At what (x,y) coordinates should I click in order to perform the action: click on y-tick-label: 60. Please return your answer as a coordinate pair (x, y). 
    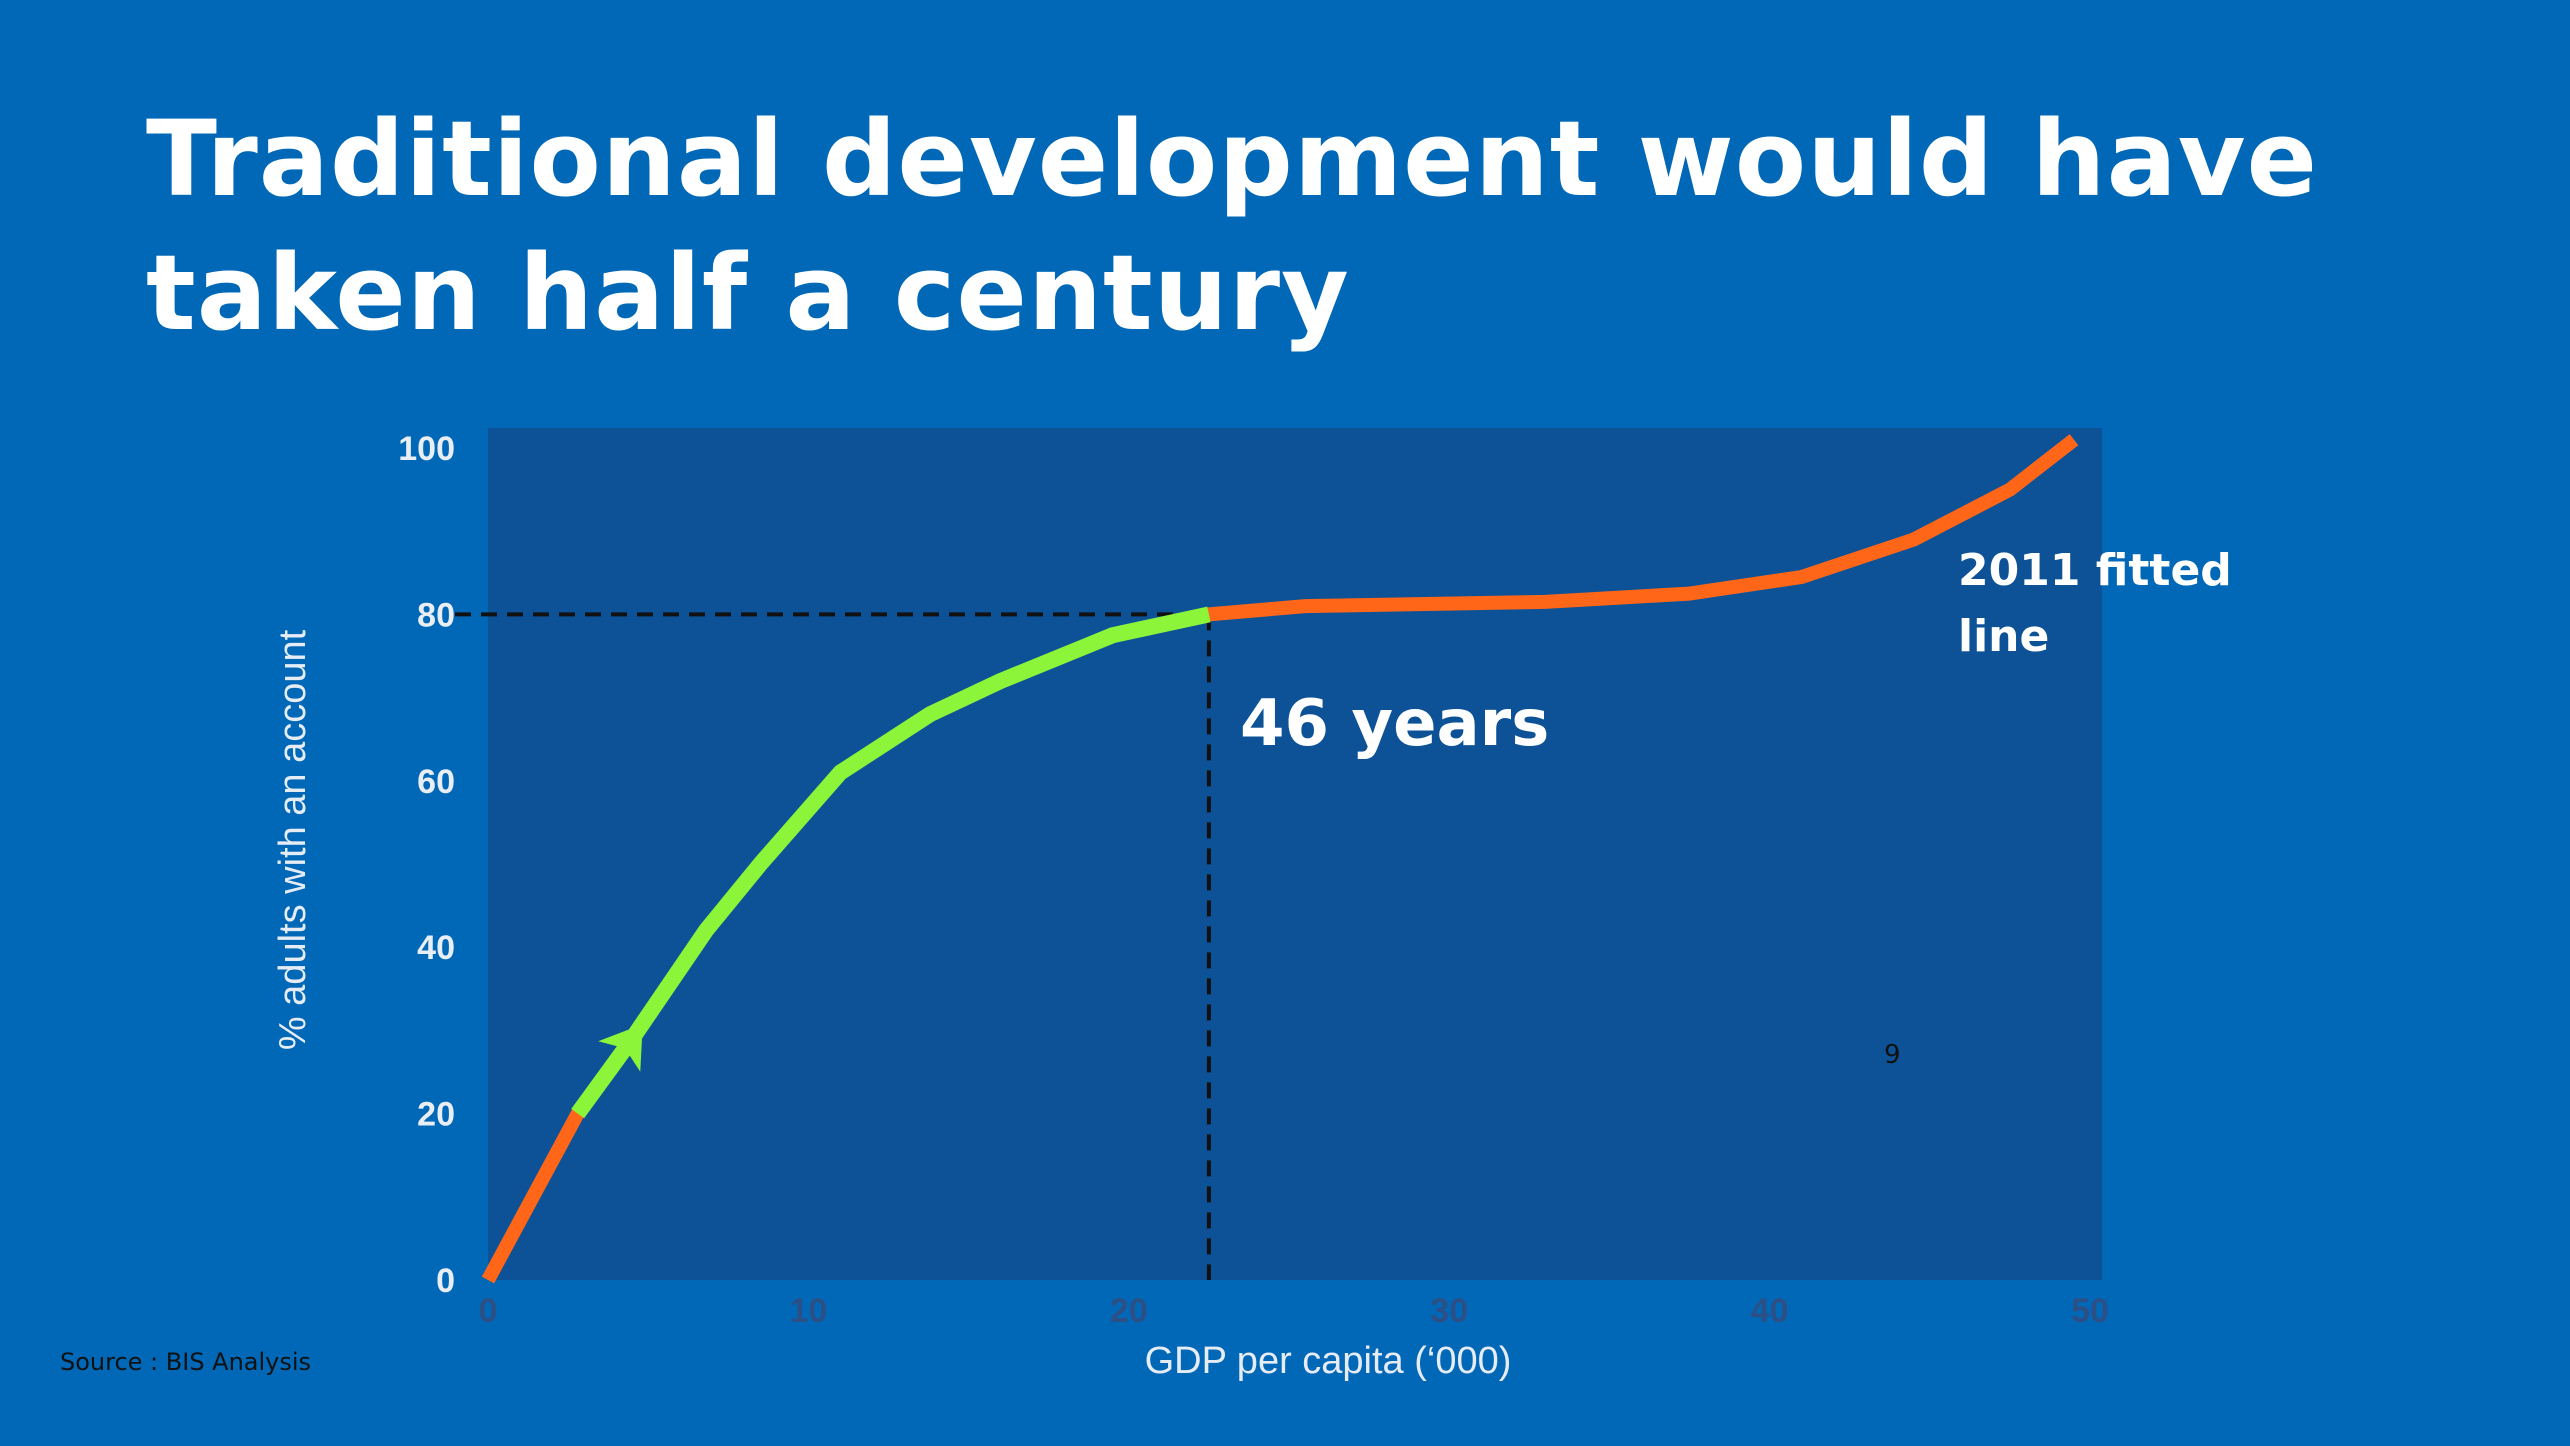
    Looking at the image, I should click on (436, 782).